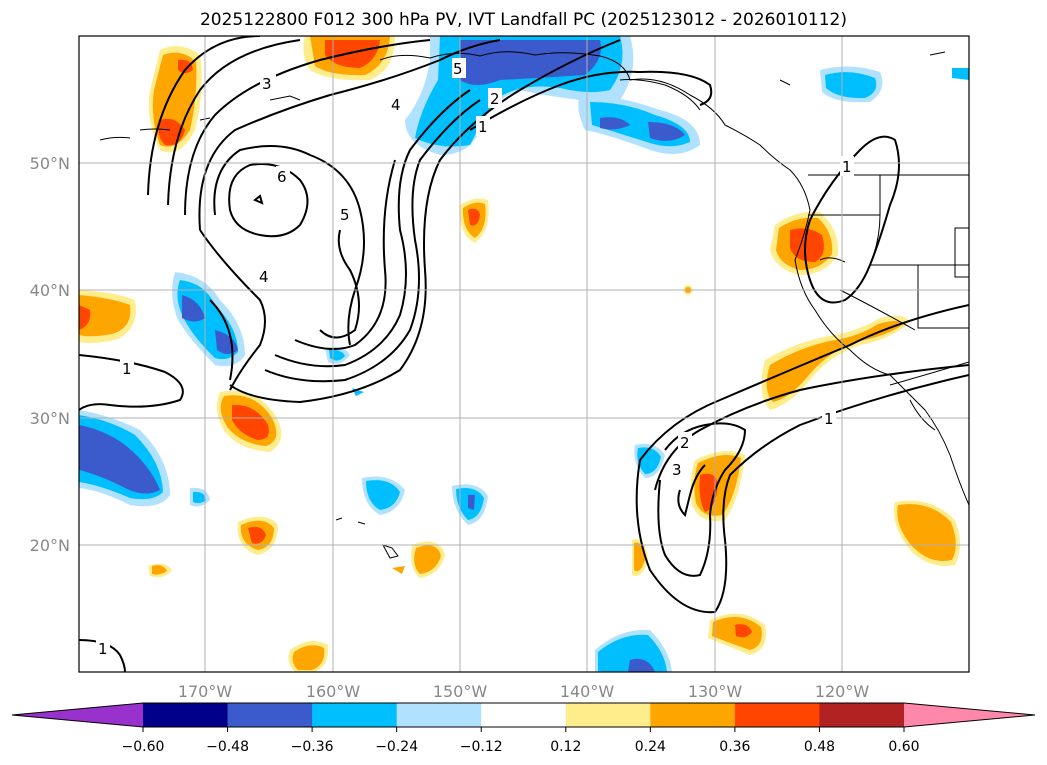  I want to click on colorbar-tick-label: 0.36, so click(734, 747).